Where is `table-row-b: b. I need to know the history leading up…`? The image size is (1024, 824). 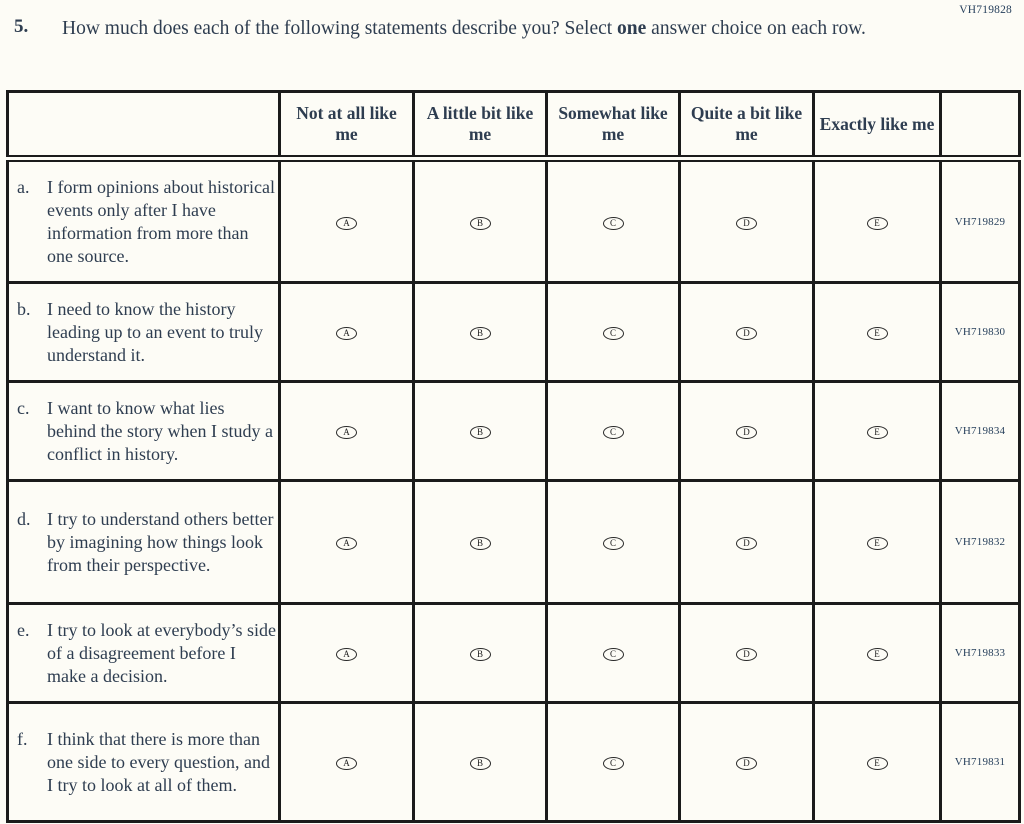 table-row-b: b. I need to know the history leading up… is located at coordinates (513, 332).